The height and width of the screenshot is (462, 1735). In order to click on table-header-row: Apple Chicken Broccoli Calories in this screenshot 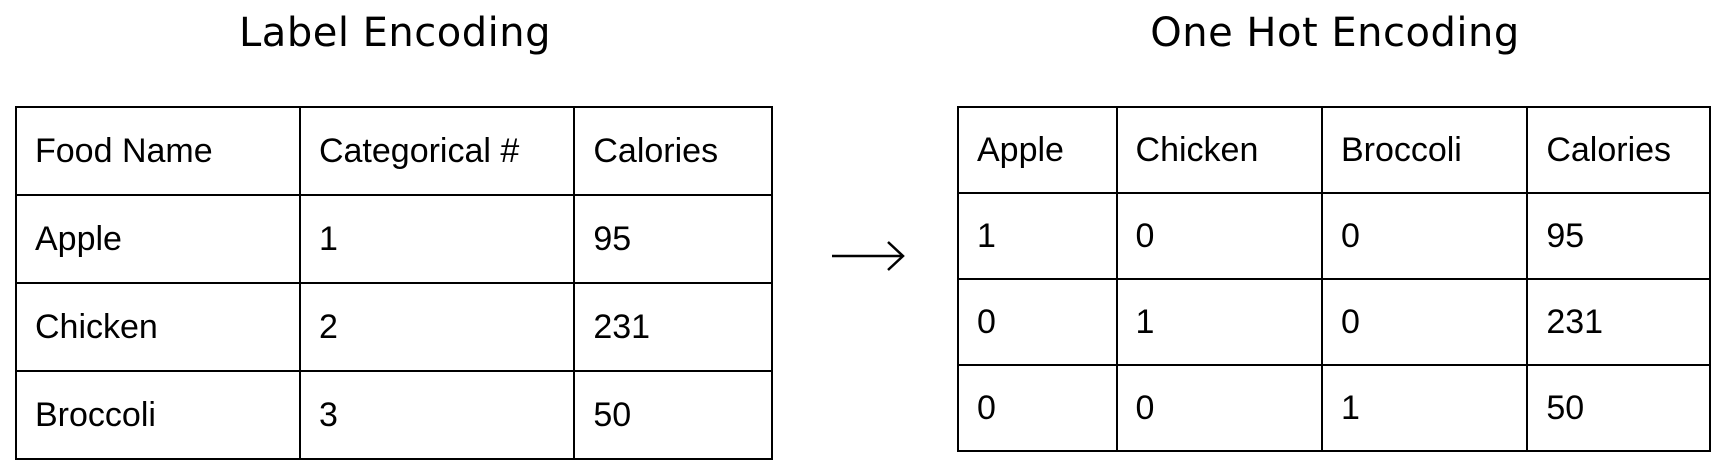, I will do `click(1334, 150)`.